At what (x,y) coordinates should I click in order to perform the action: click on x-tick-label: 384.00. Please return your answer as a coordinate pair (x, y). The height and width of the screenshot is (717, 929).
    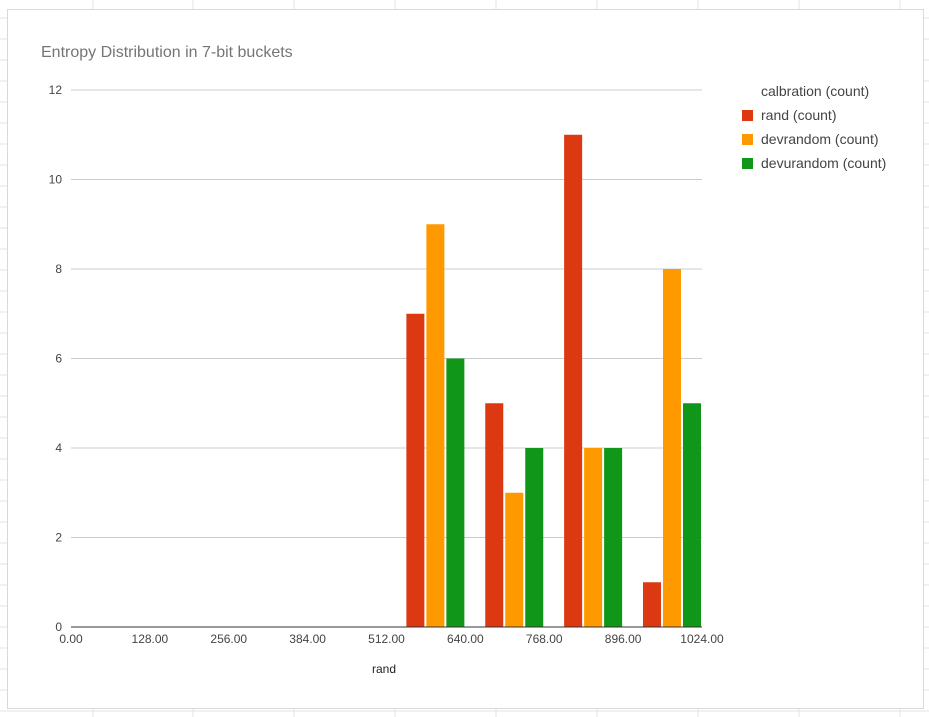
    Looking at the image, I should click on (307, 639).